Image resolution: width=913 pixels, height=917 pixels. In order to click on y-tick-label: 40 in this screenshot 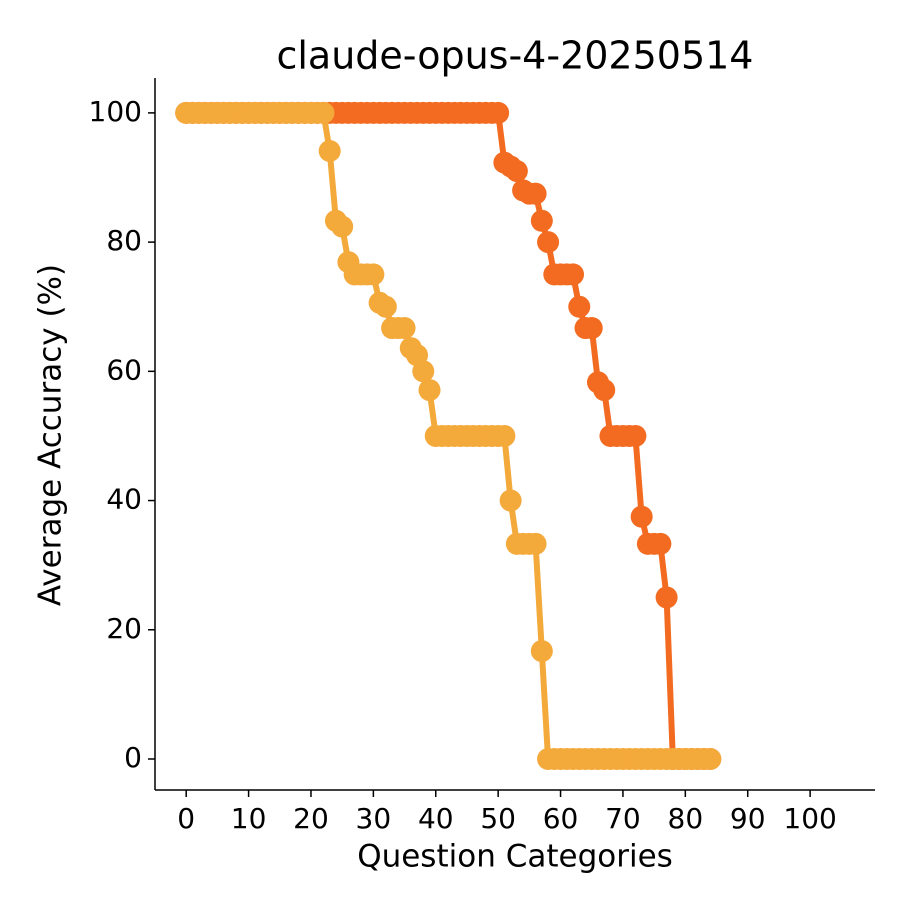, I will do `click(124, 499)`.